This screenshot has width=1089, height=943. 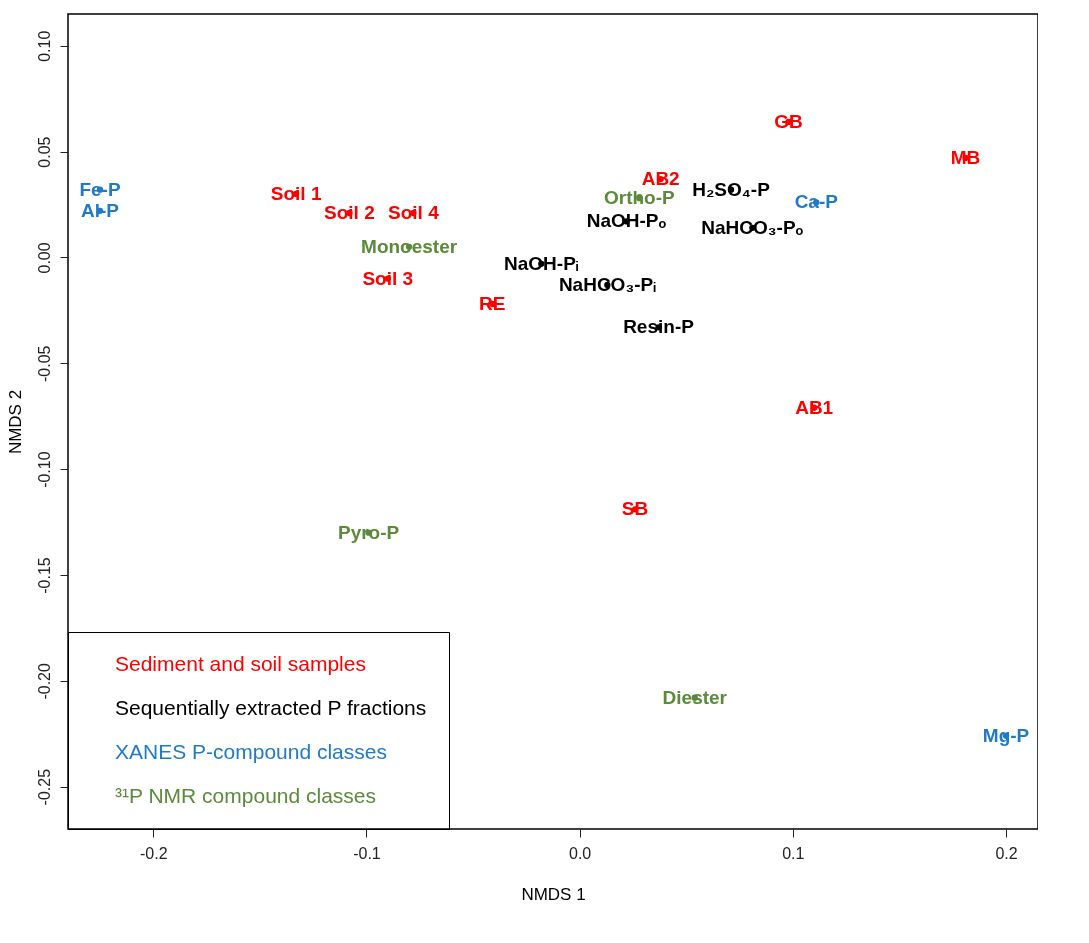 I want to click on data-label: Mg-P, so click(x=1006, y=735).